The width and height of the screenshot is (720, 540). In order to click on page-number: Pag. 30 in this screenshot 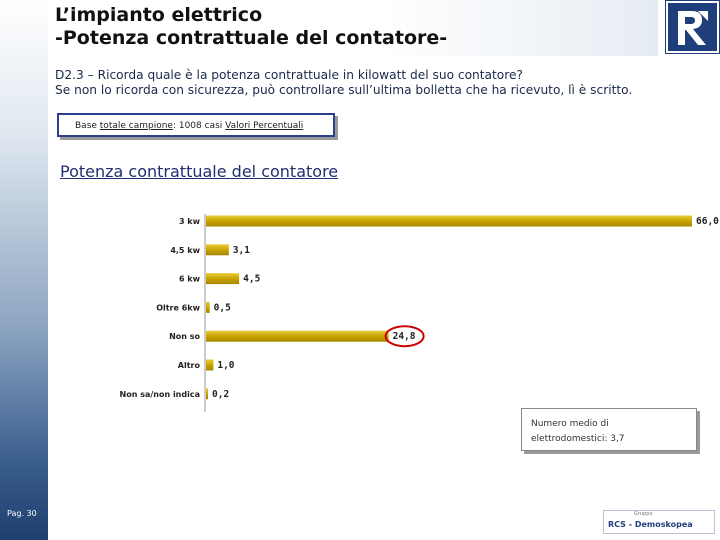, I will do `click(22, 513)`.